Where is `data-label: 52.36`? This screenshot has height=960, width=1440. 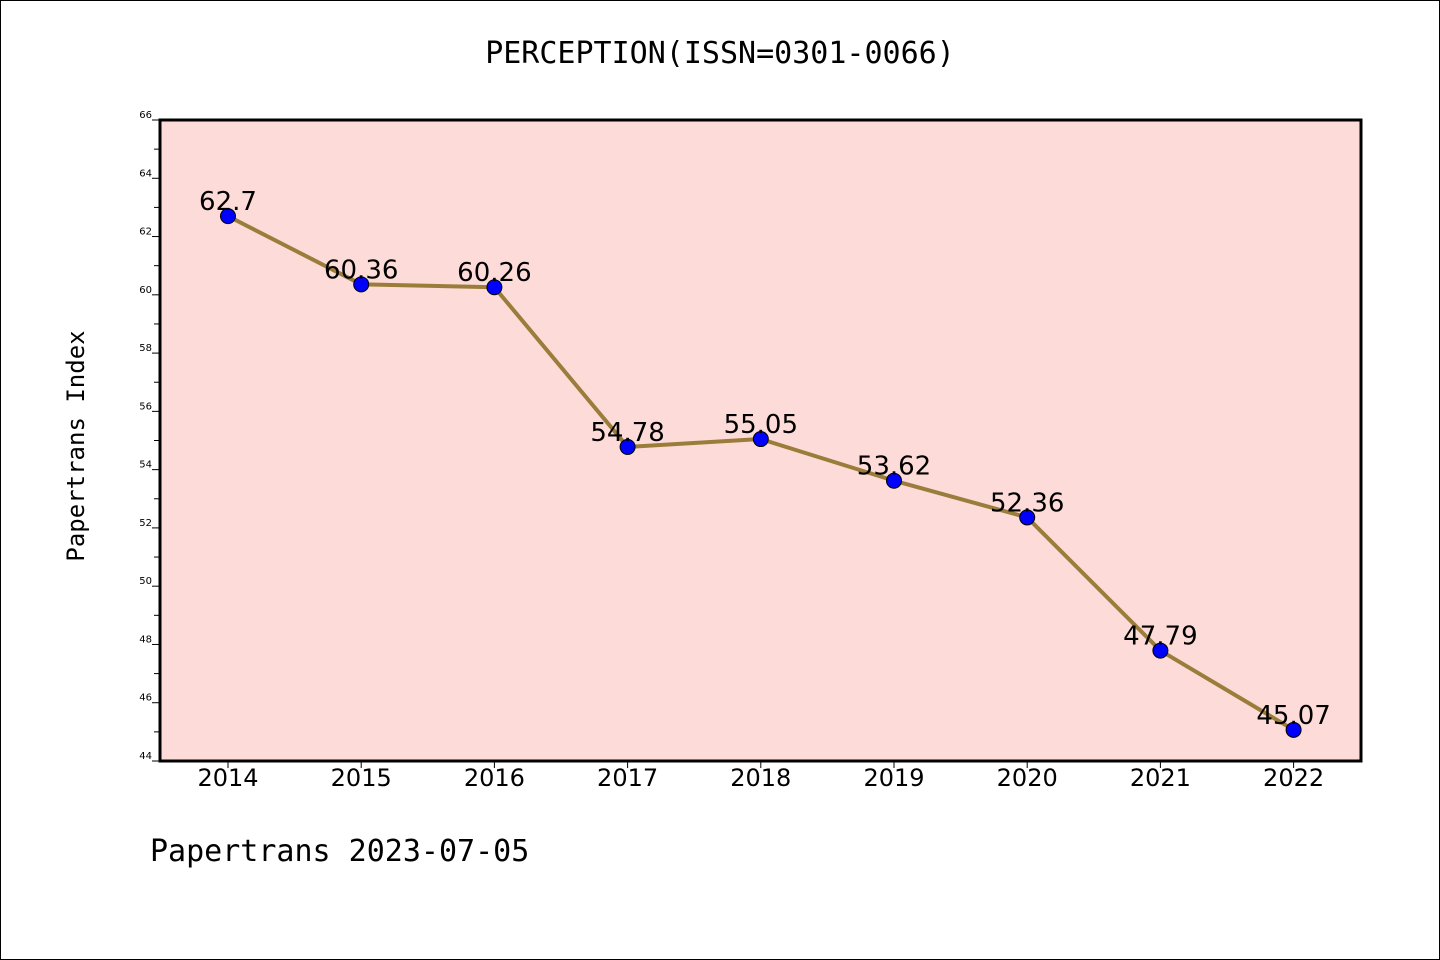 data-label: 52.36 is located at coordinates (1027, 503).